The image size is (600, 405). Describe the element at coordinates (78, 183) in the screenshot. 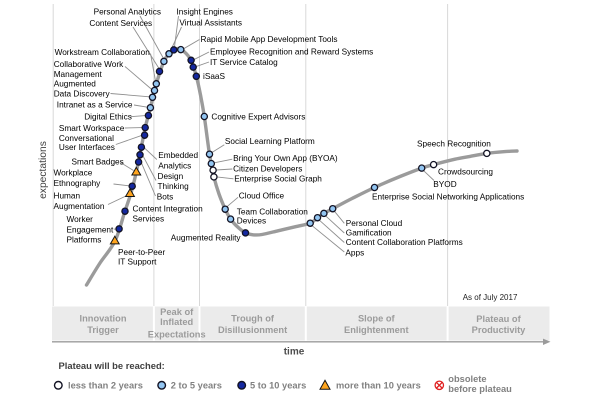

I see `svg-text: Ethnography` at that location.